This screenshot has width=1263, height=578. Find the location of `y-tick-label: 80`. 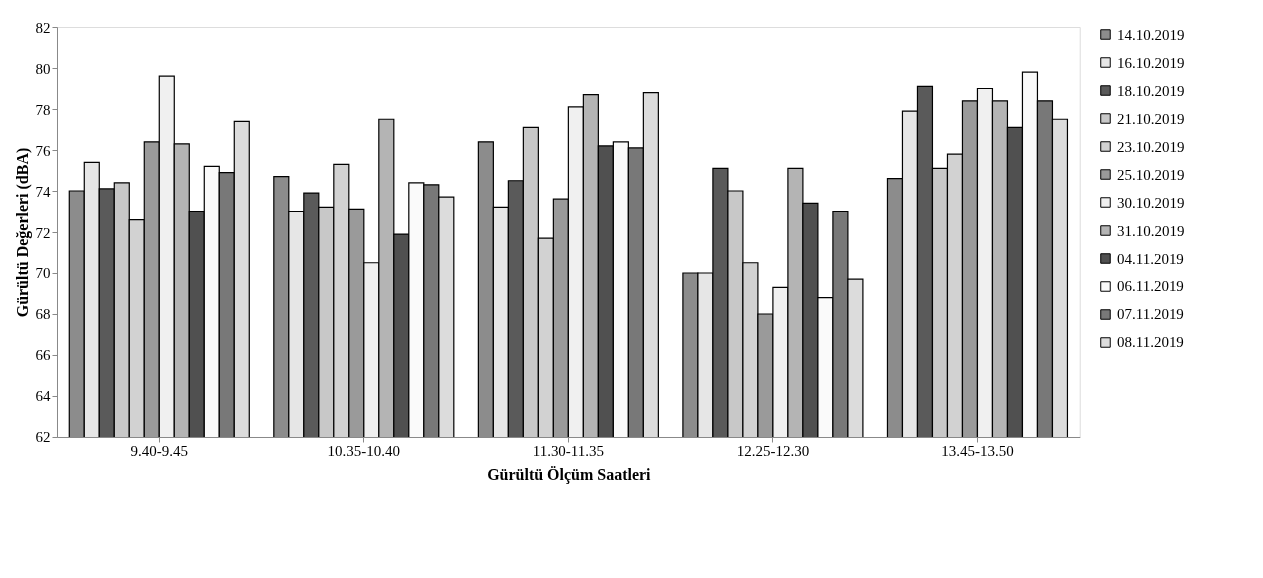

y-tick-label: 80 is located at coordinates (43, 68).